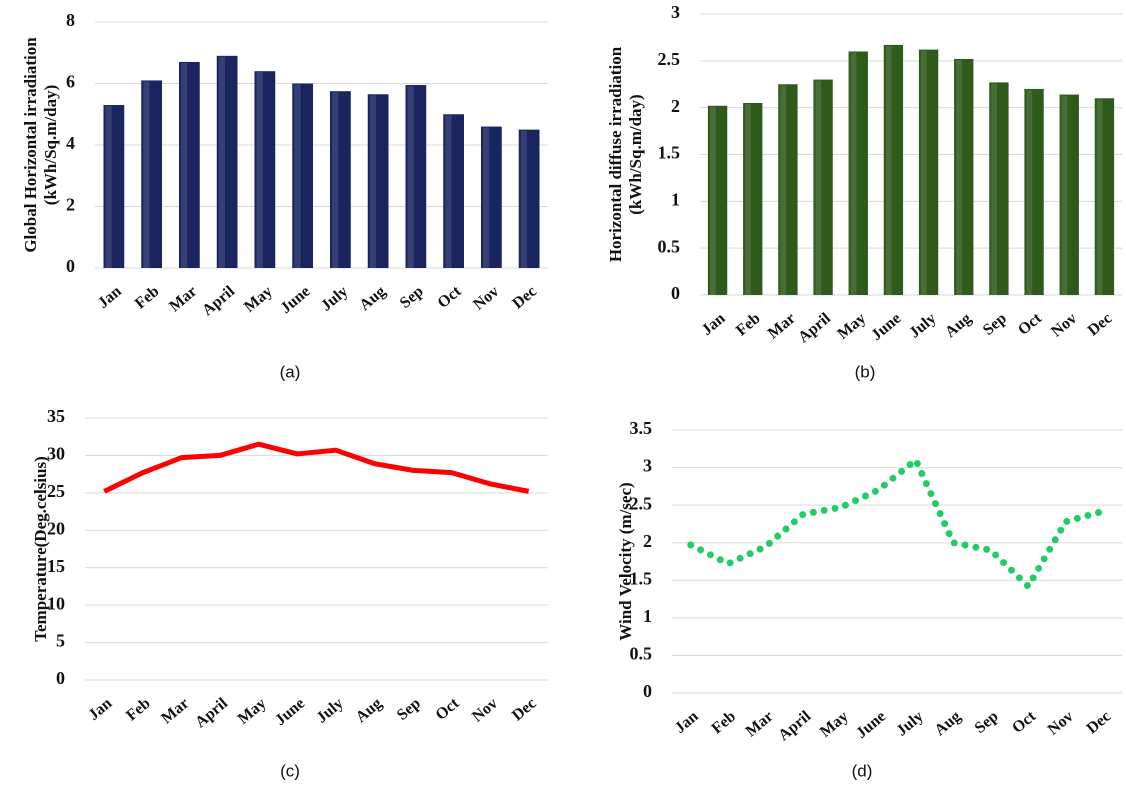  Describe the element at coordinates (56, 454) in the screenshot. I see `y-tick-label: 30` at that location.